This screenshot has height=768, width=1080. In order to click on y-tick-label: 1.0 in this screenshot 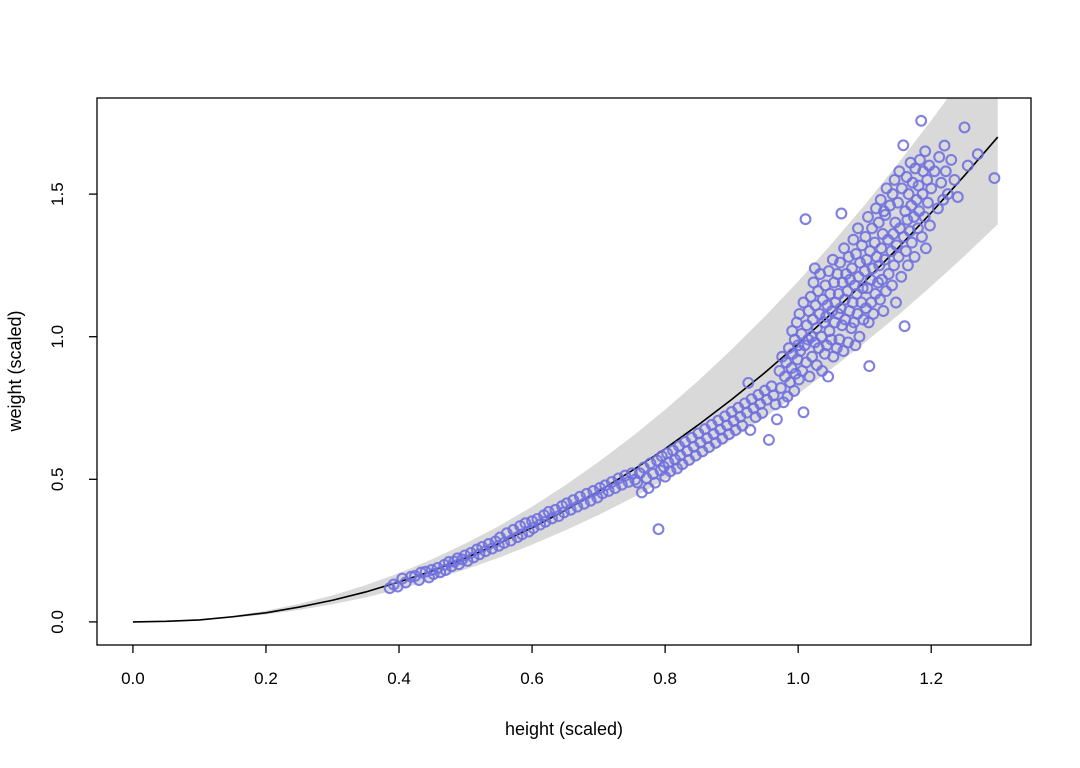, I will do `click(57, 337)`.